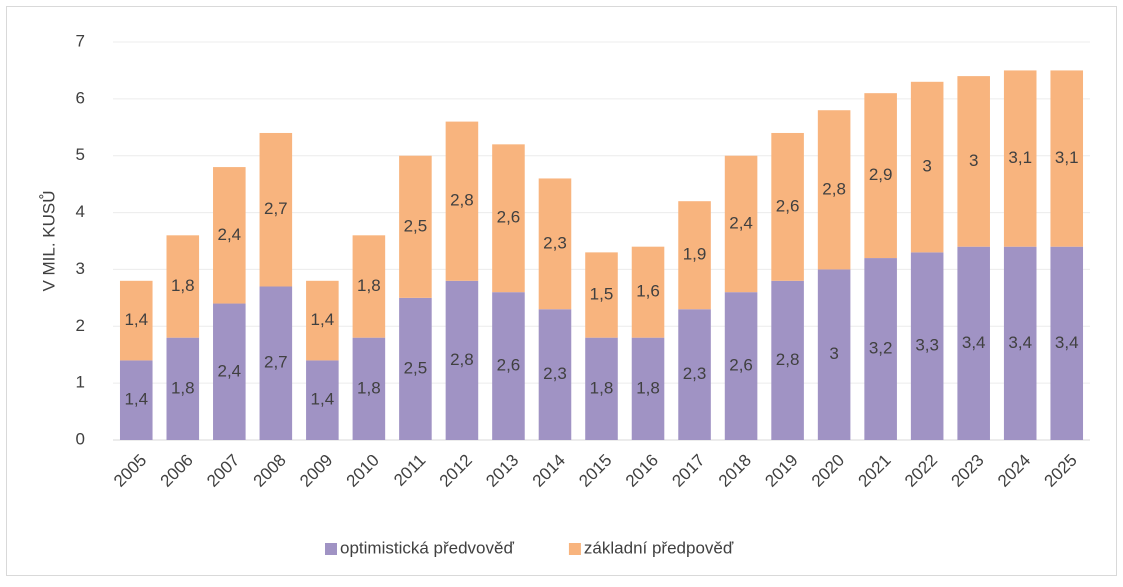 The image size is (1123, 587). I want to click on data-label: 3,3, so click(927, 345).